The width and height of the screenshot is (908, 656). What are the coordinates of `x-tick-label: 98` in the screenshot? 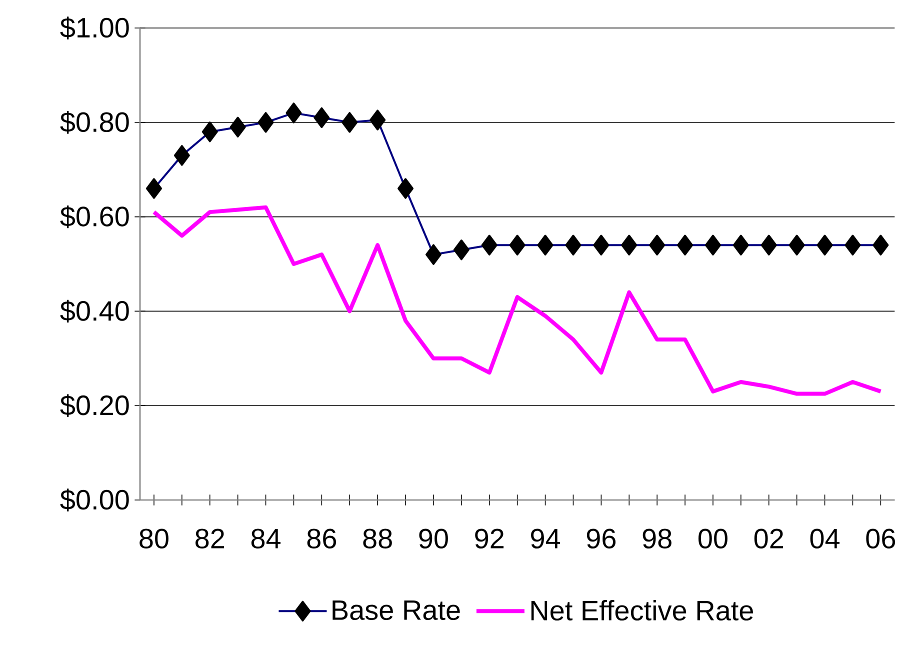 It's located at (657, 538).